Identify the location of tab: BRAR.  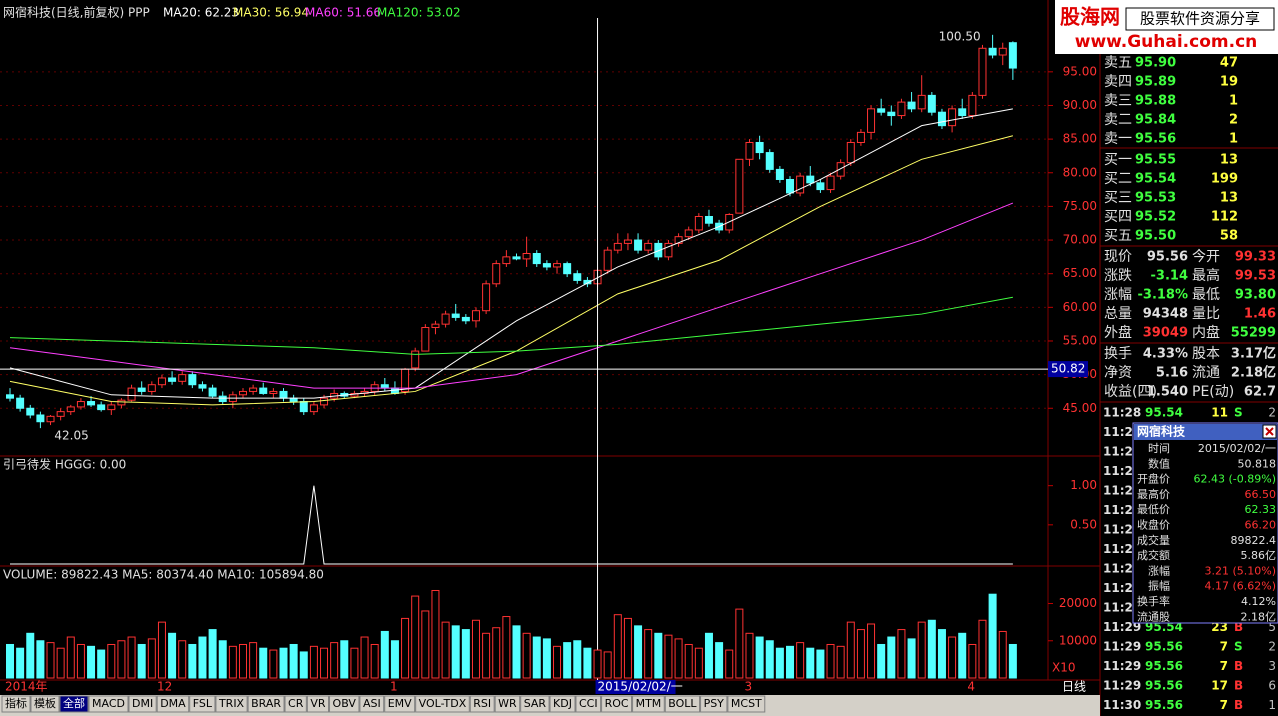
(266, 703).